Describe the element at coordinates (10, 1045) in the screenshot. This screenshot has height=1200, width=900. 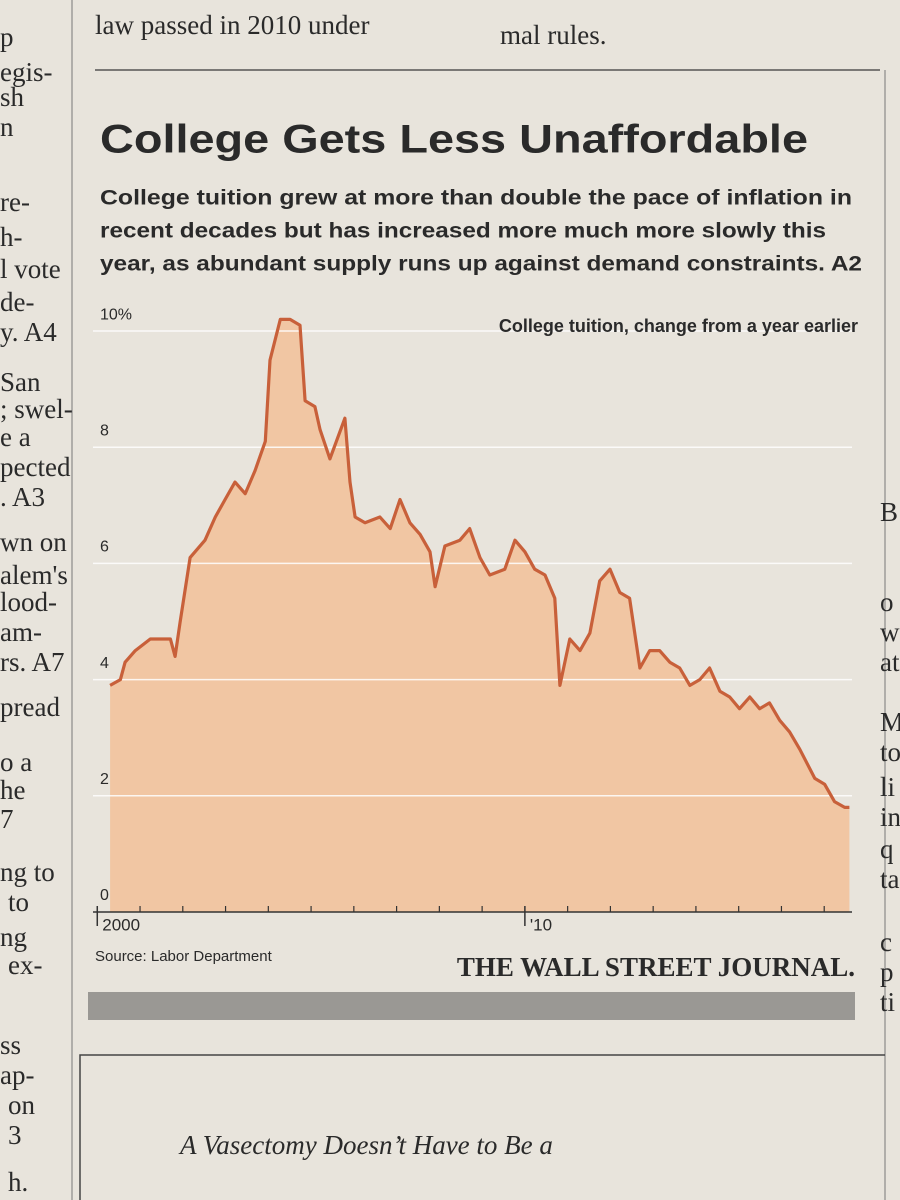
I see `column-text: ss` at that location.